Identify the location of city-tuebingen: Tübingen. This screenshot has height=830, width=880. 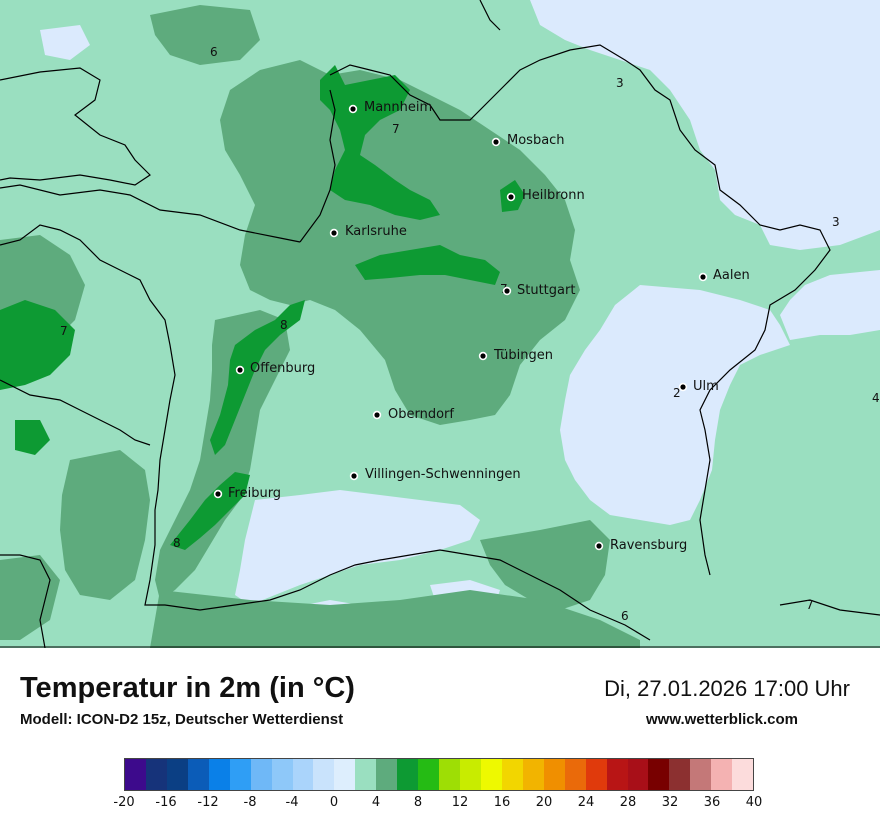
(515, 355).